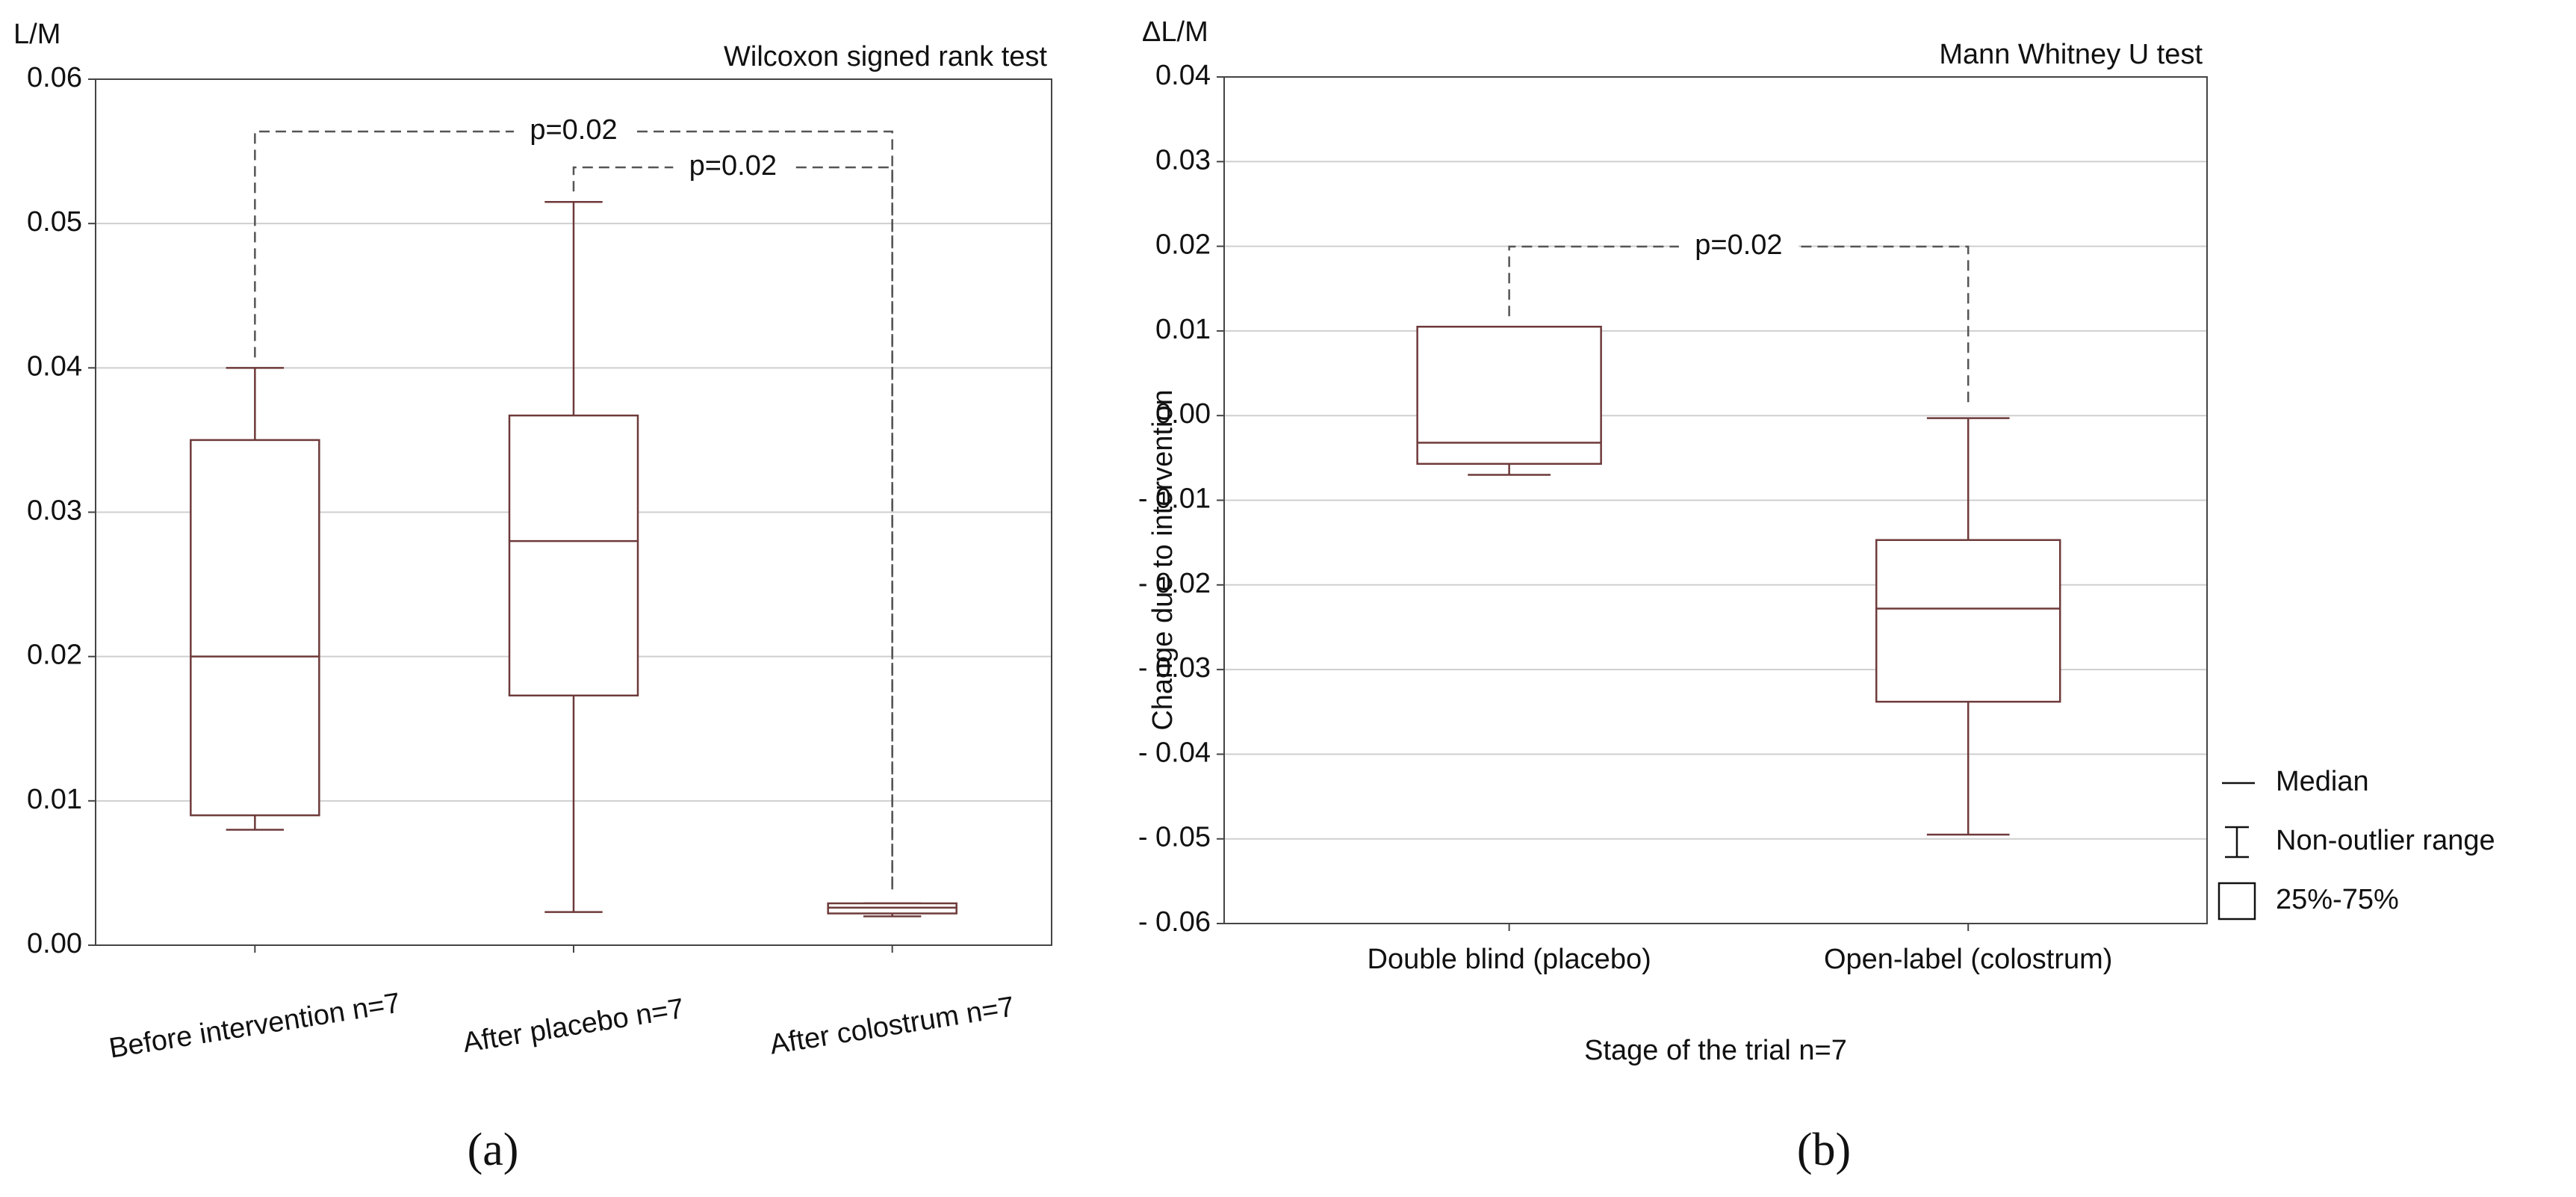 Image resolution: width=2576 pixels, height=1197 pixels. Describe the element at coordinates (494, 1150) in the screenshot. I see `panel-label: (a)` at that location.